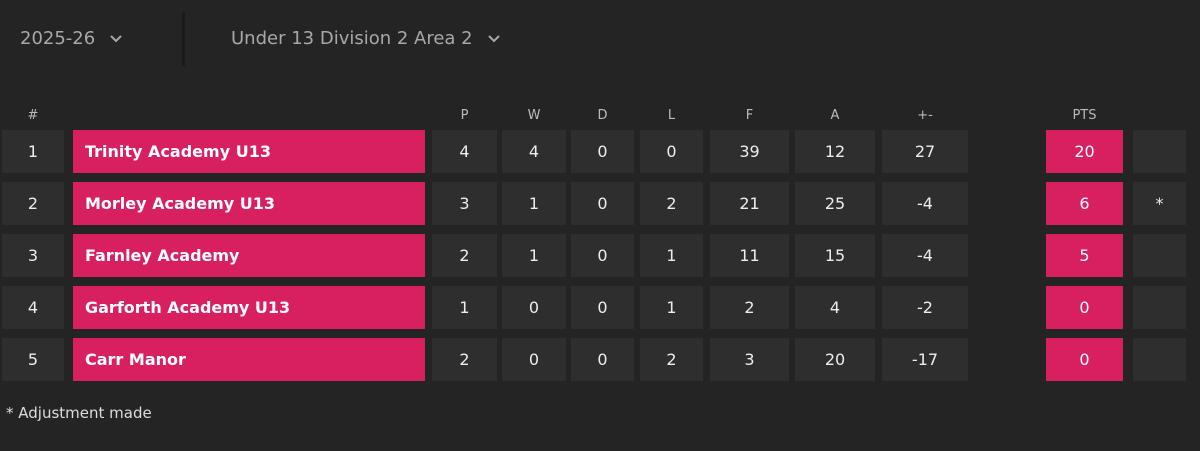  I want to click on position: 5, so click(33, 359).